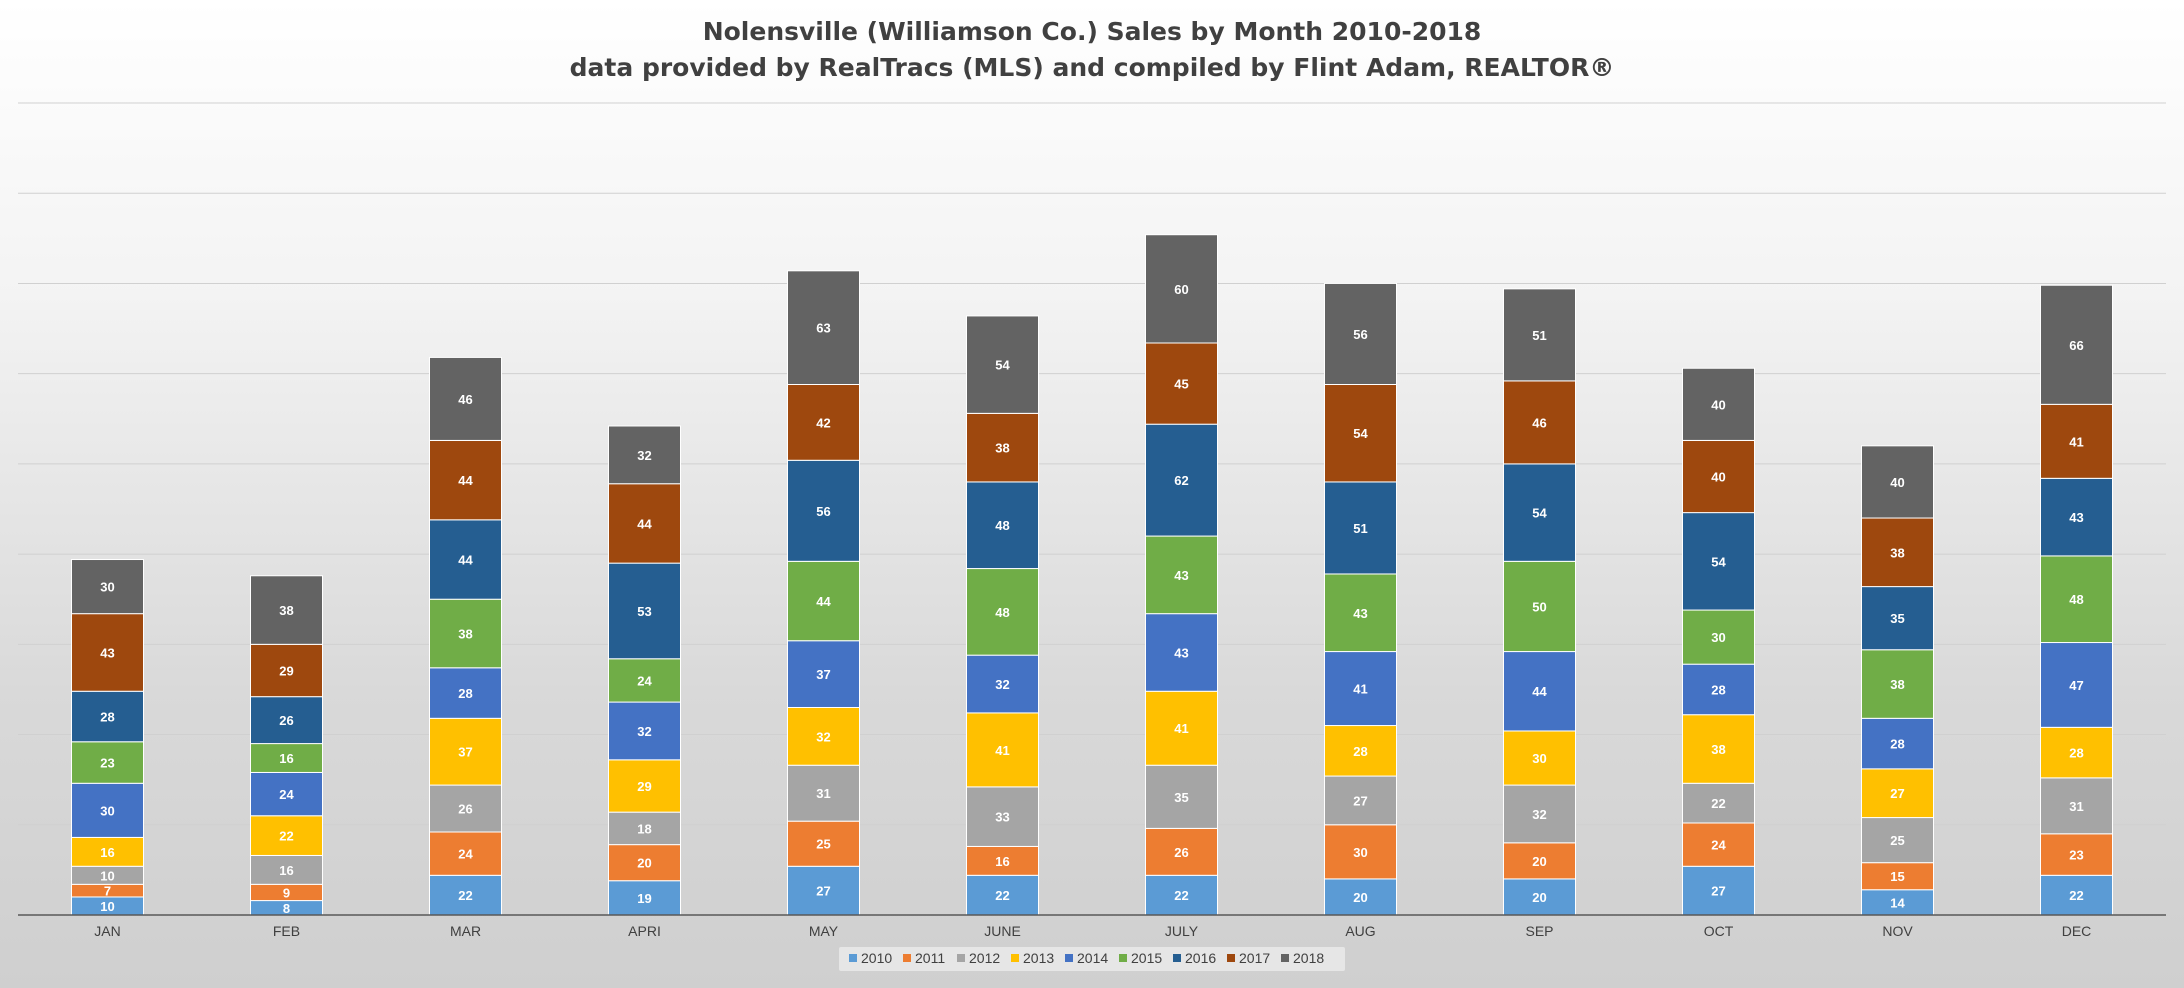 This screenshot has width=2184, height=988. I want to click on data-label: 51, so click(1360, 528).